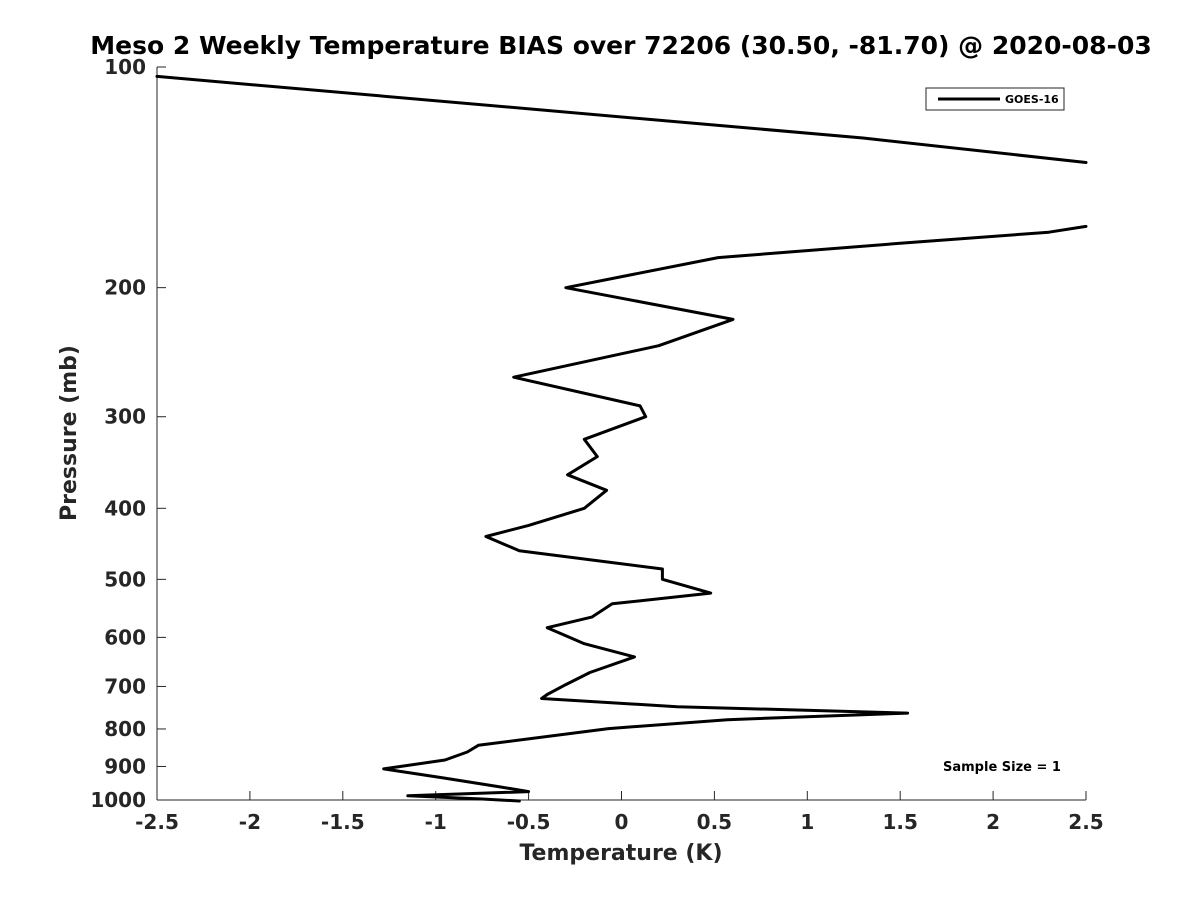  What do you see at coordinates (899, 822) in the screenshot?
I see `x-tick-label: 1.5` at bounding box center [899, 822].